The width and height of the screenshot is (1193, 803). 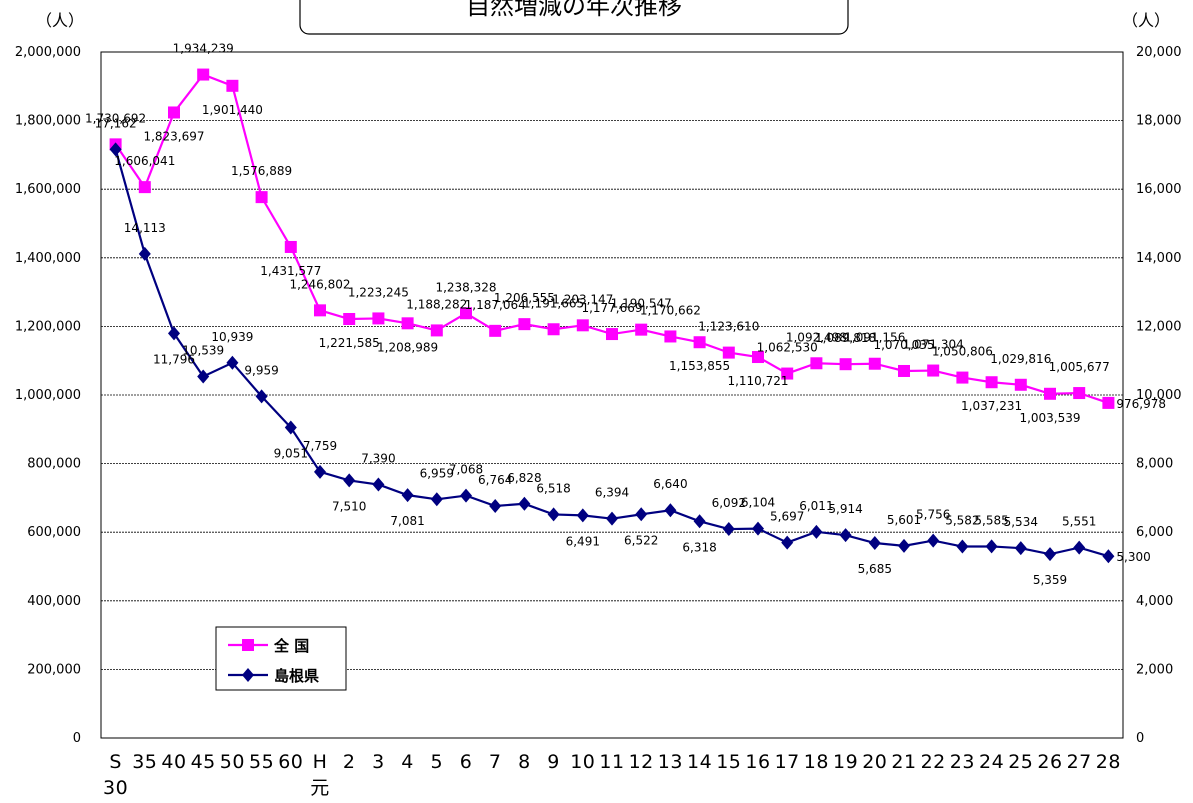 I want to click on data-label-national: 1,208,989, so click(x=407, y=347).